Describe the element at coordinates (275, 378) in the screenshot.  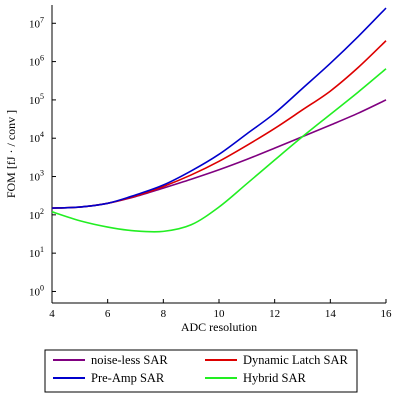
I see `legend-label-hybrid-sar: Hybrid SAR` at that location.